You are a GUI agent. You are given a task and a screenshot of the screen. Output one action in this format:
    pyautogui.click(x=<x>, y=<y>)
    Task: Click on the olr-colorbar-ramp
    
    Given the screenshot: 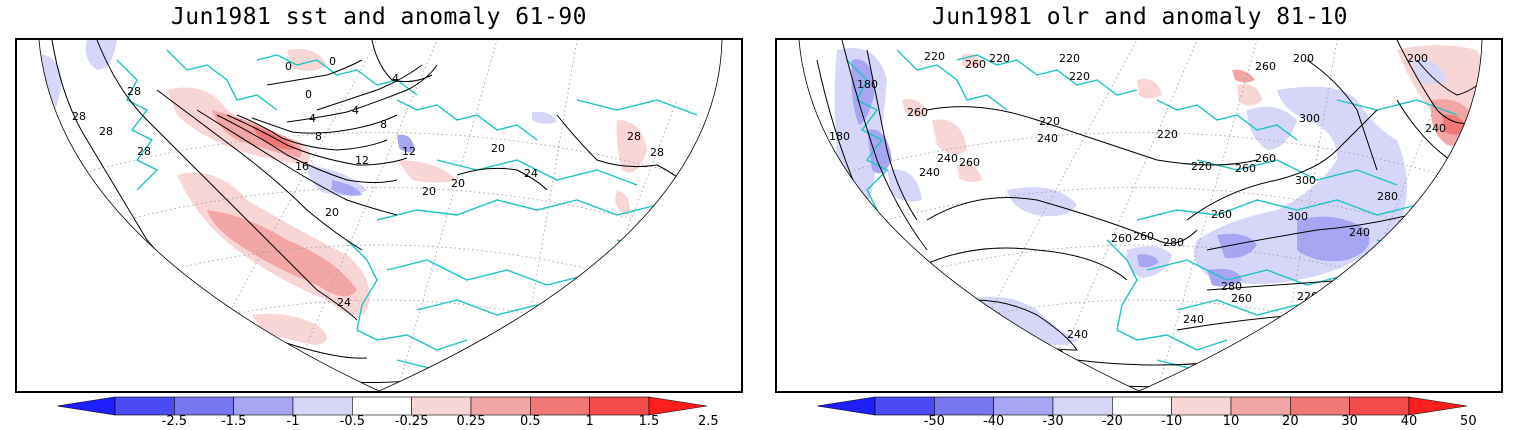 What is the action you would take?
    pyautogui.click(x=1142, y=406)
    